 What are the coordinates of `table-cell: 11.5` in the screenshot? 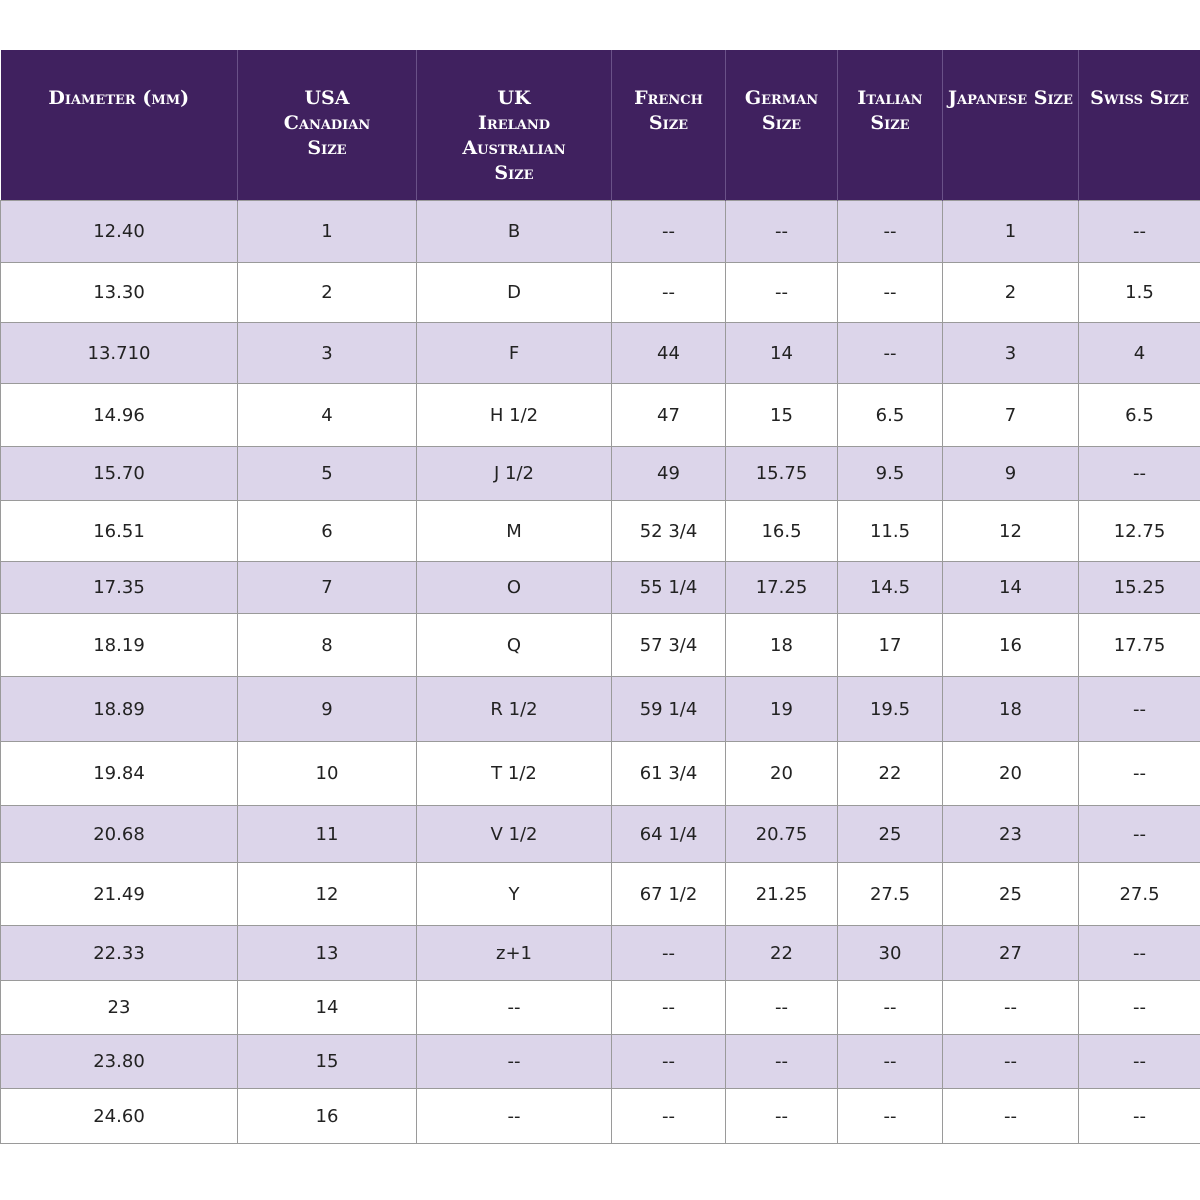 It's located at (890, 531).